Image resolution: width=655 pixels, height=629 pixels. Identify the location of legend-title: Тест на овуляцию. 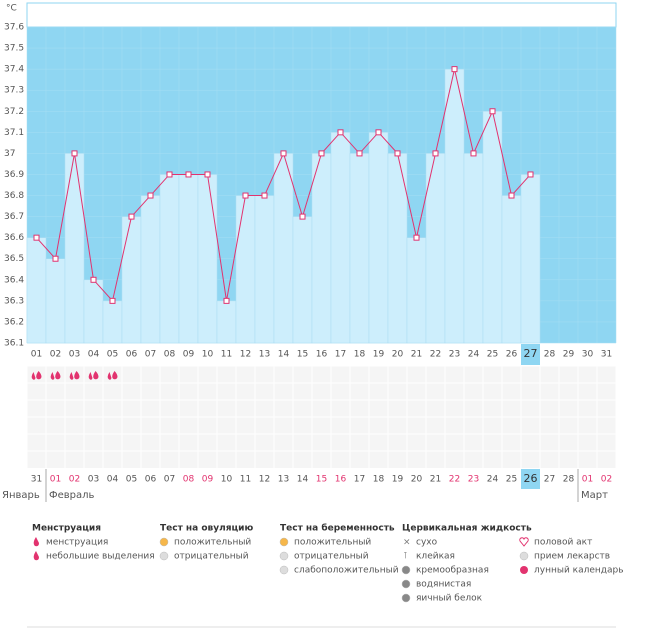
(206, 529).